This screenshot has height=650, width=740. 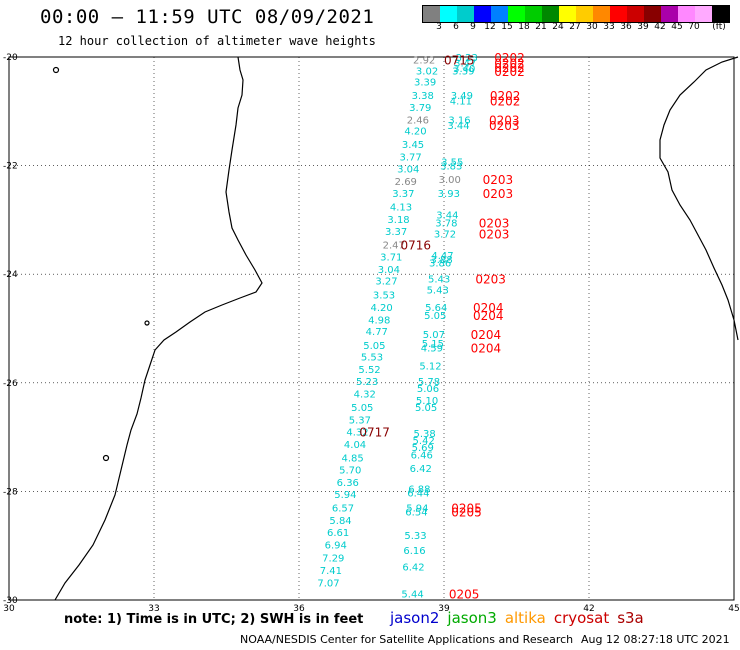 What do you see at coordinates (429, 382) in the screenshot?
I see `wave-height-value: 5.78` at bounding box center [429, 382].